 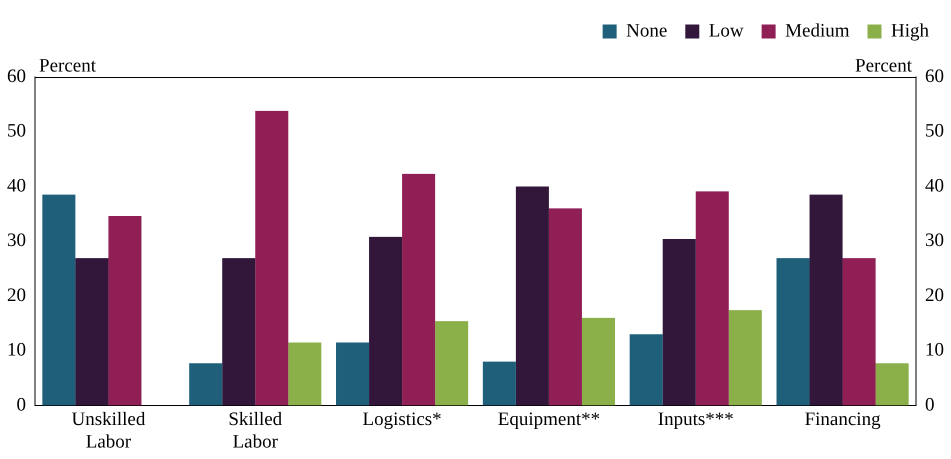 I want to click on y2-tick-label: 60, so click(x=934, y=76).